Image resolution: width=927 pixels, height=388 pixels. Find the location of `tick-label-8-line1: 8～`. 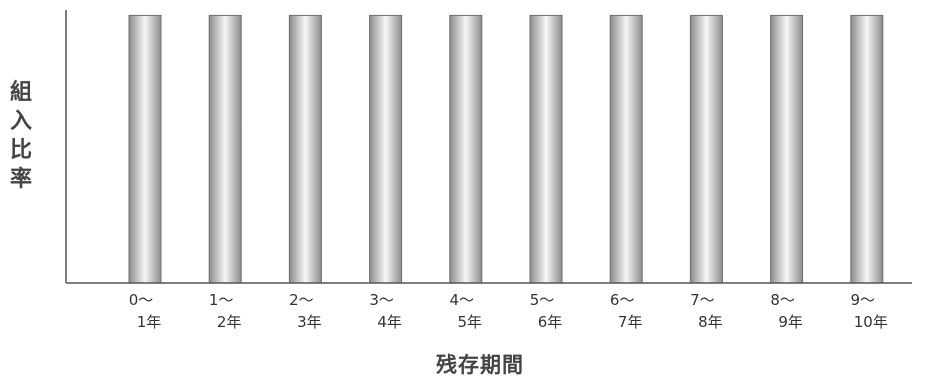

tick-label-8-line1: 8～ is located at coordinates (782, 300).